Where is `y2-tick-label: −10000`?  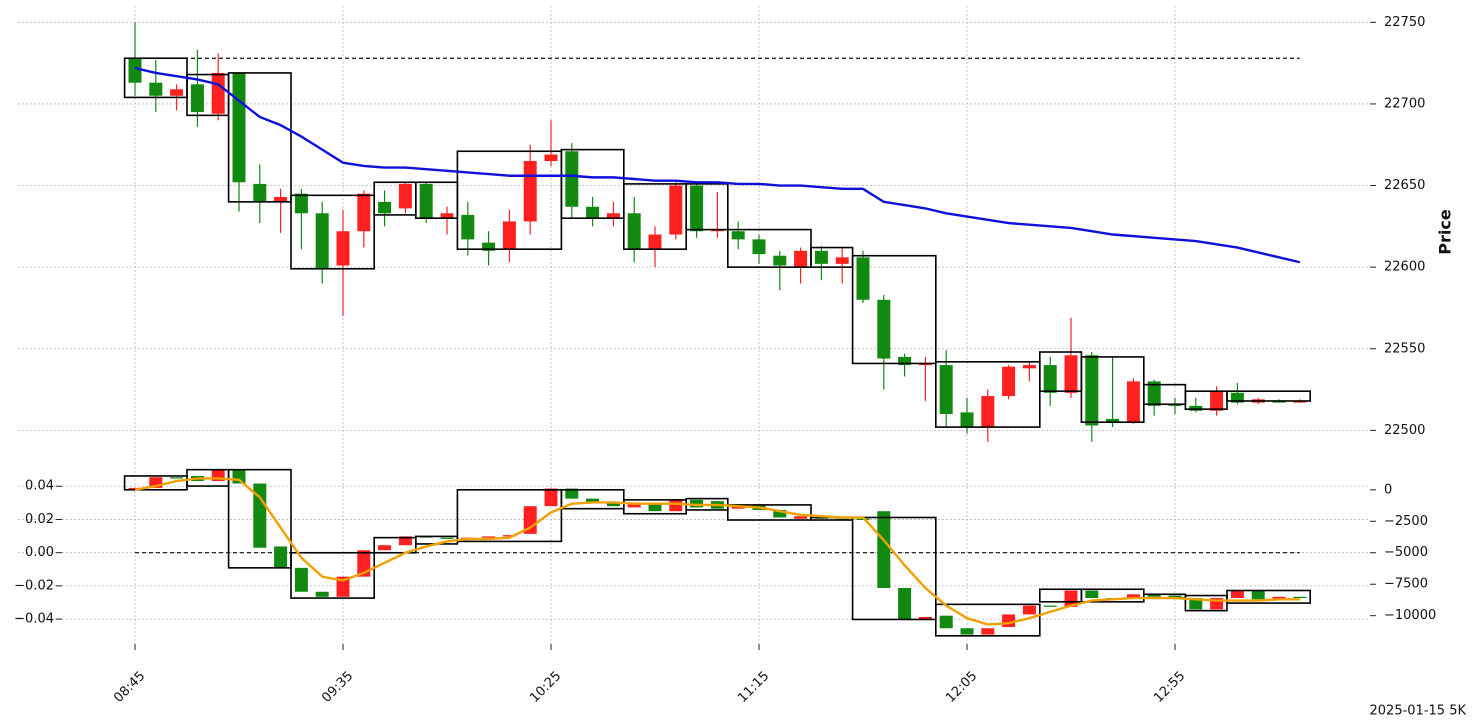 y2-tick-label: −10000 is located at coordinates (1410, 615).